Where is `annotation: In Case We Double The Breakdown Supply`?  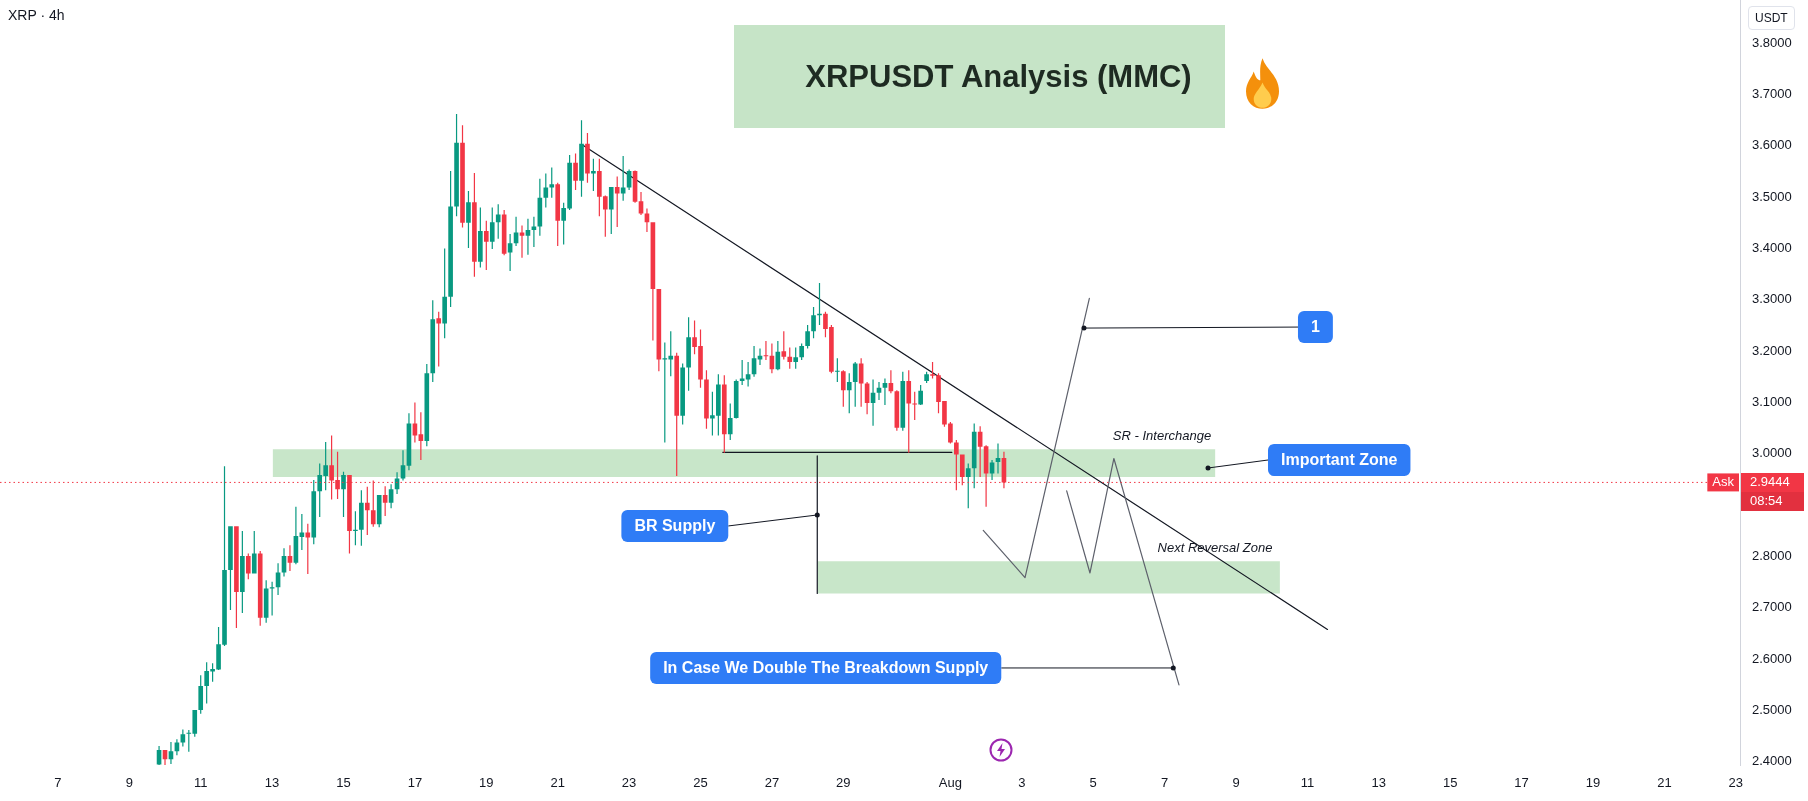
annotation: In Case We Double The Breakdown Supply is located at coordinates (826, 668).